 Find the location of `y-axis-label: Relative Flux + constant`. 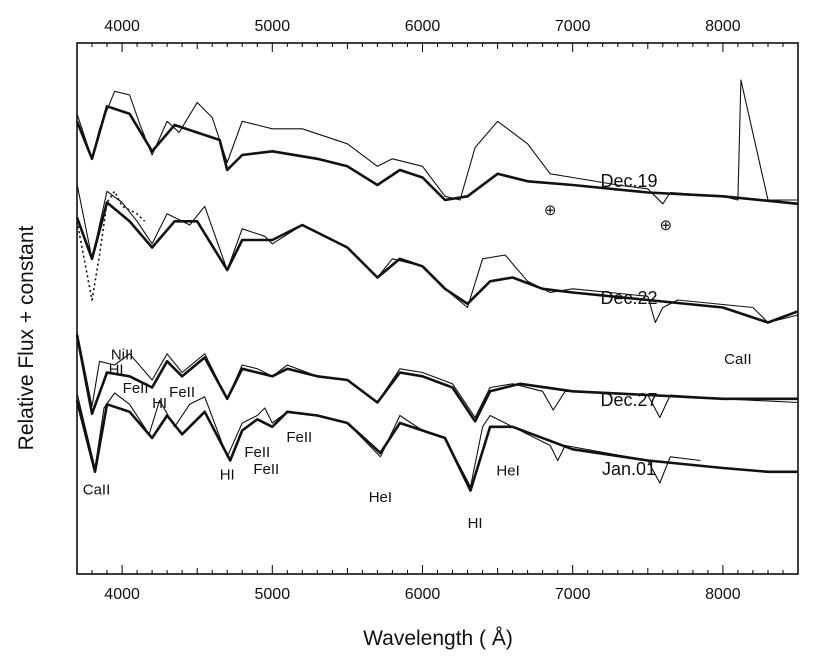

y-axis-label: Relative Flux + constant is located at coordinates (26, 337).